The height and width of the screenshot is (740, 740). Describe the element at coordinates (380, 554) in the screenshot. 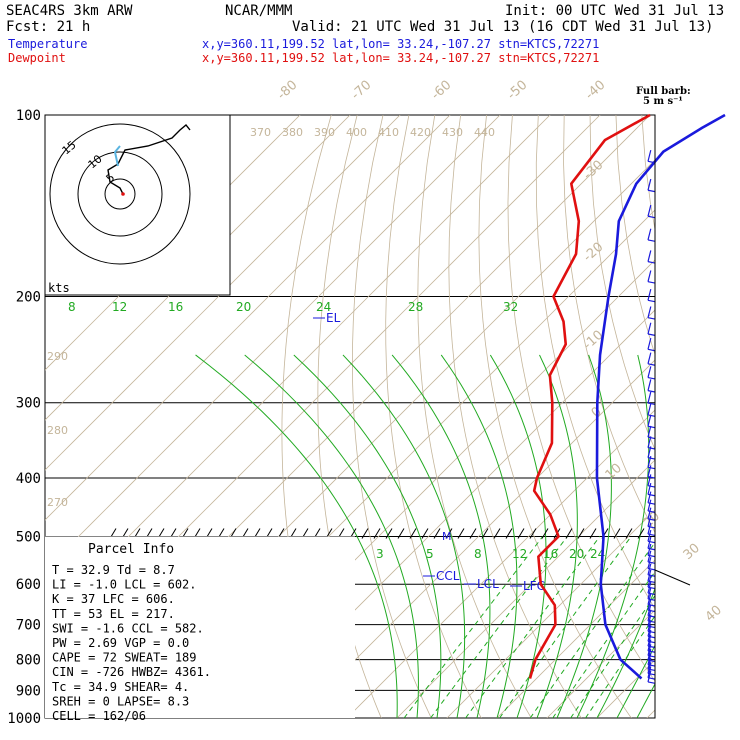

I see `mixing-ratio-label: 3` at that location.